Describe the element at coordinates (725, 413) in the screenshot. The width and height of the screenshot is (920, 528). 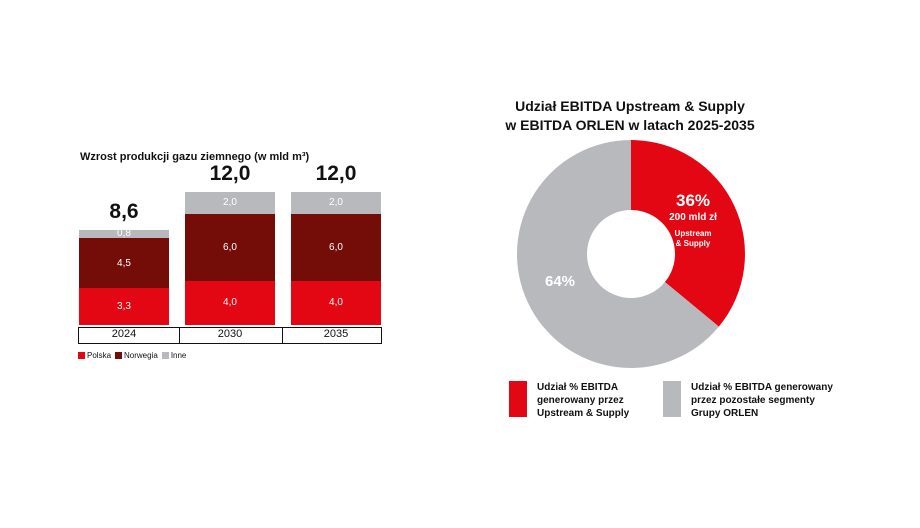
I see `legend-line: Grupy ORLEN` at that location.